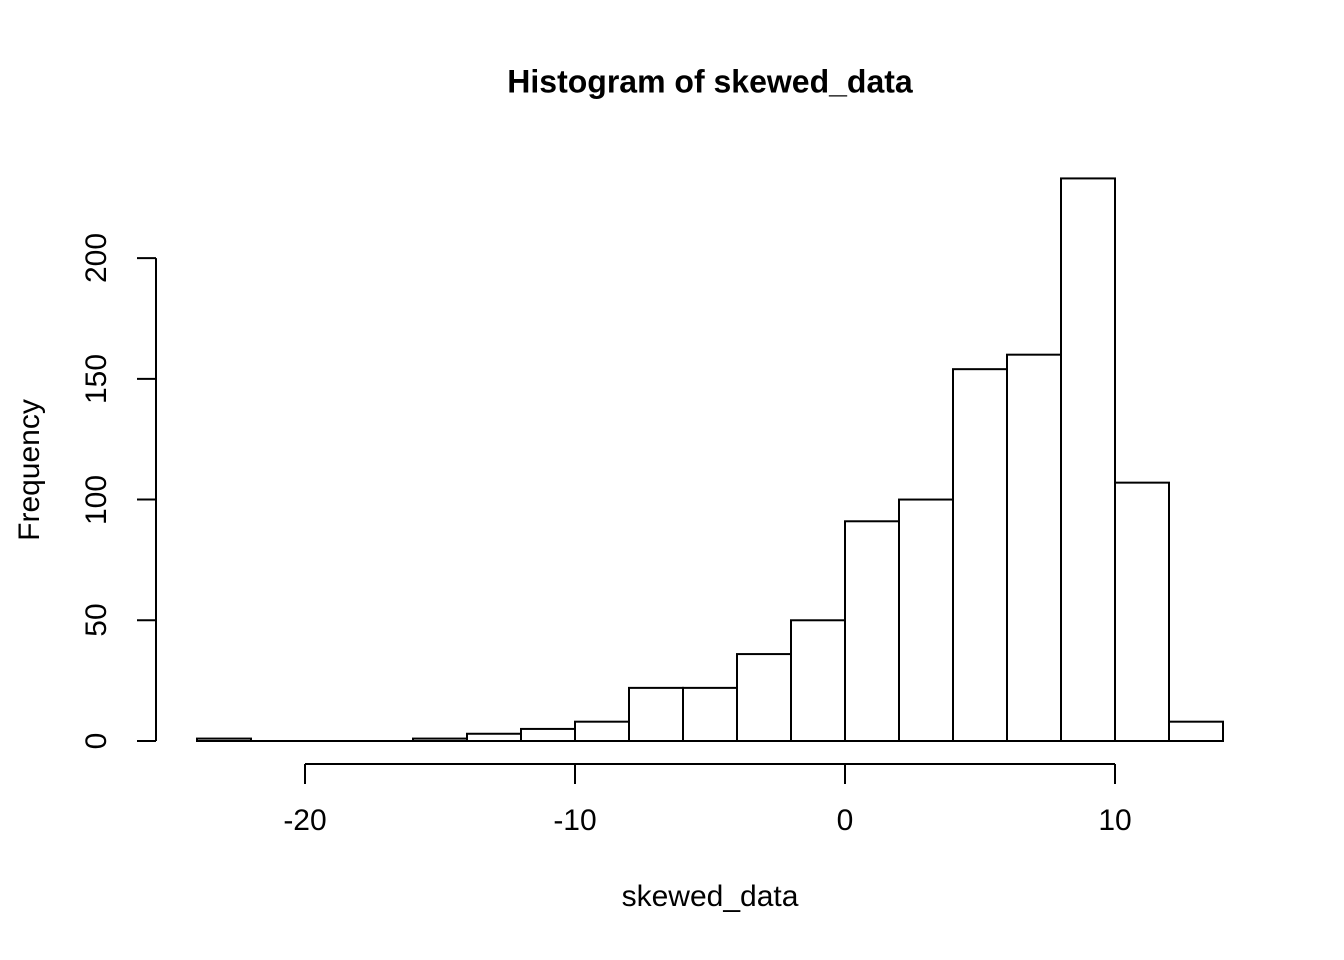 This screenshot has width=1344, height=960. What do you see at coordinates (96, 620) in the screenshot?
I see `y-tick-label: 50` at bounding box center [96, 620].